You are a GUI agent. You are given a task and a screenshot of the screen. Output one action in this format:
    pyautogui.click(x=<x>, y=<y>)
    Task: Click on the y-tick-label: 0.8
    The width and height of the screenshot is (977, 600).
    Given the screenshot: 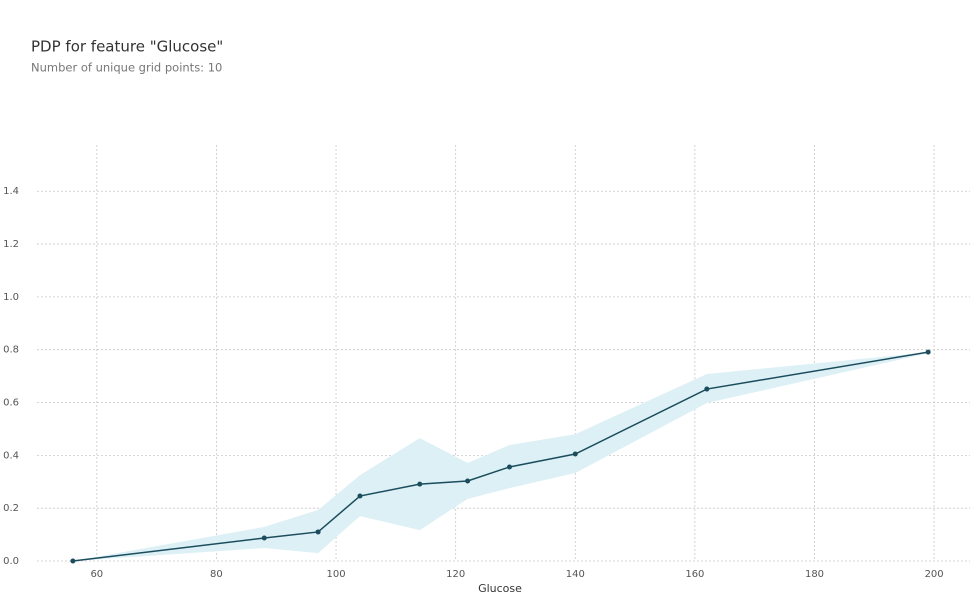 What is the action you would take?
    pyautogui.click(x=11, y=350)
    